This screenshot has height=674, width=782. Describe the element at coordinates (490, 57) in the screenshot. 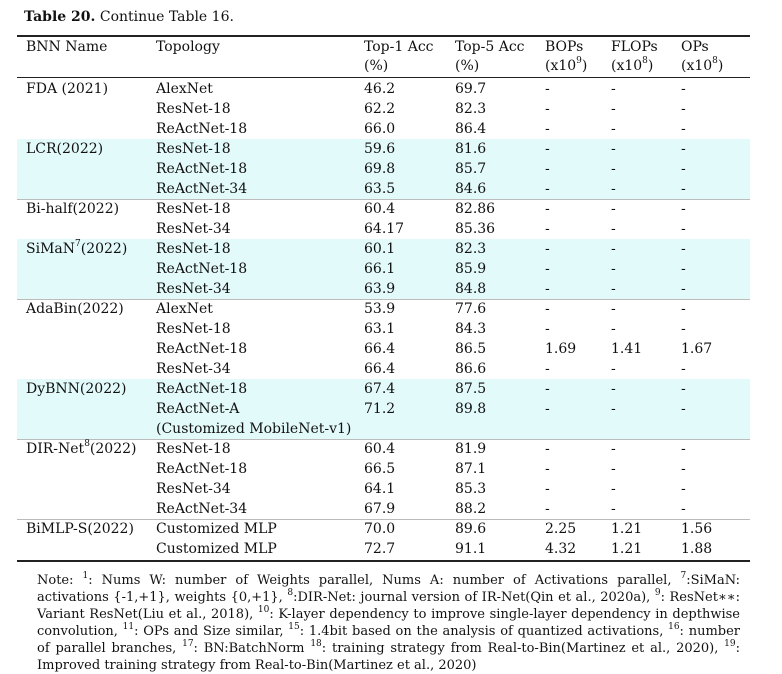

I see `header-top5: Top-5 Acc (%)` at that location.